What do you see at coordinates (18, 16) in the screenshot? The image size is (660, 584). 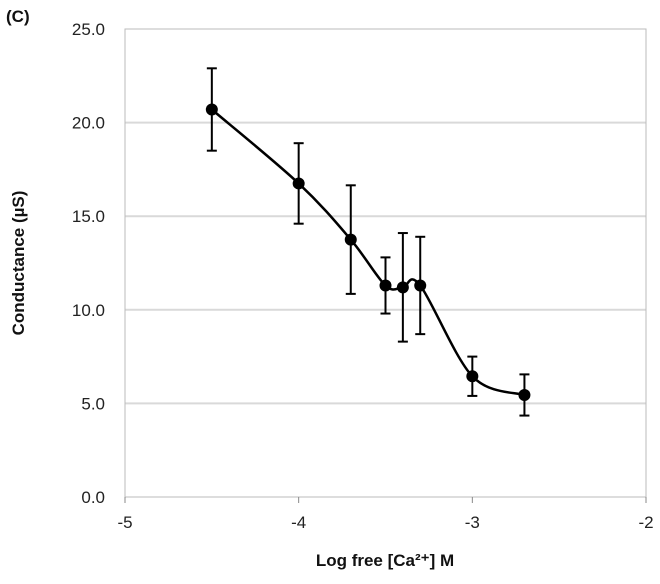 I see `panel-label: (C)` at bounding box center [18, 16].